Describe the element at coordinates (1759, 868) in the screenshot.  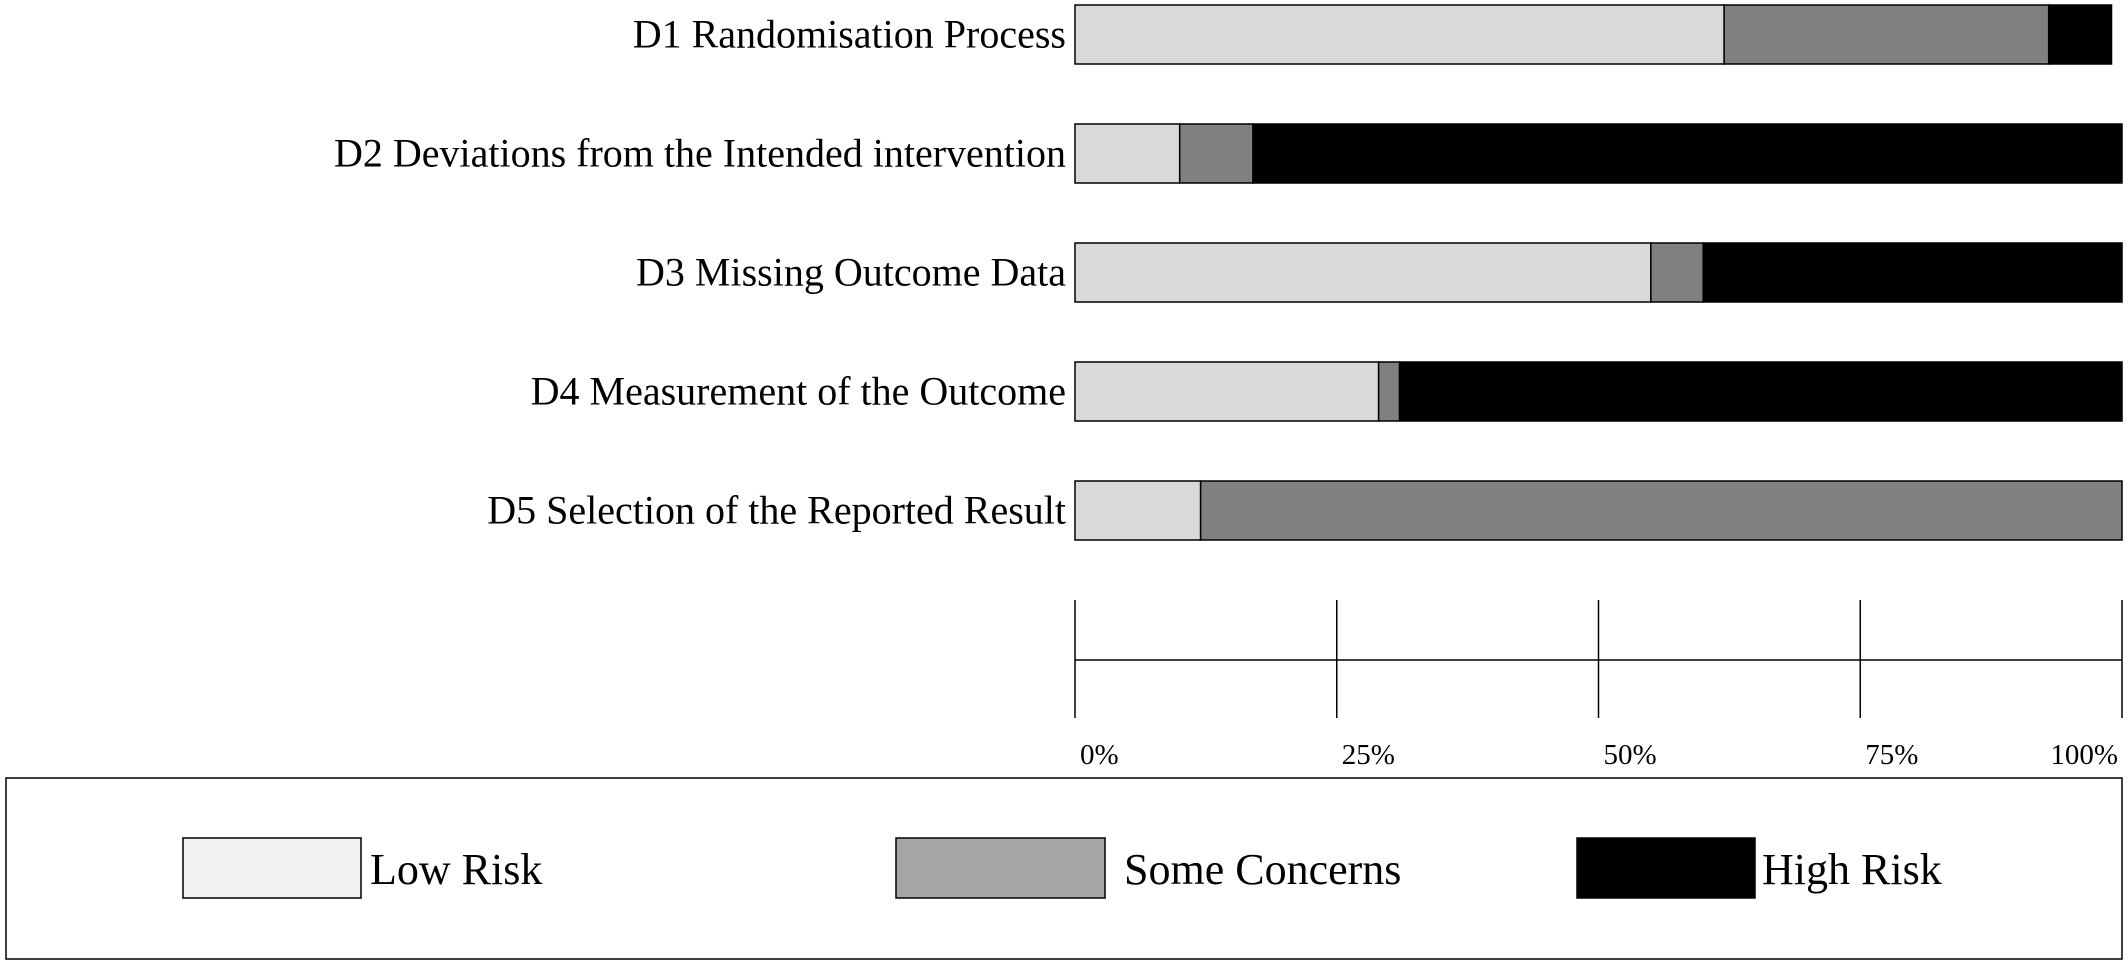
I see `legend-item: High Risk` at that location.